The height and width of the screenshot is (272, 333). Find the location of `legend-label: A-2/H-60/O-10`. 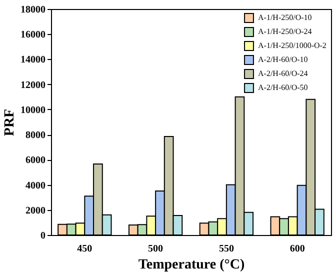

legend-label: A-2/H-60/O-10 is located at coordinates (283, 59).